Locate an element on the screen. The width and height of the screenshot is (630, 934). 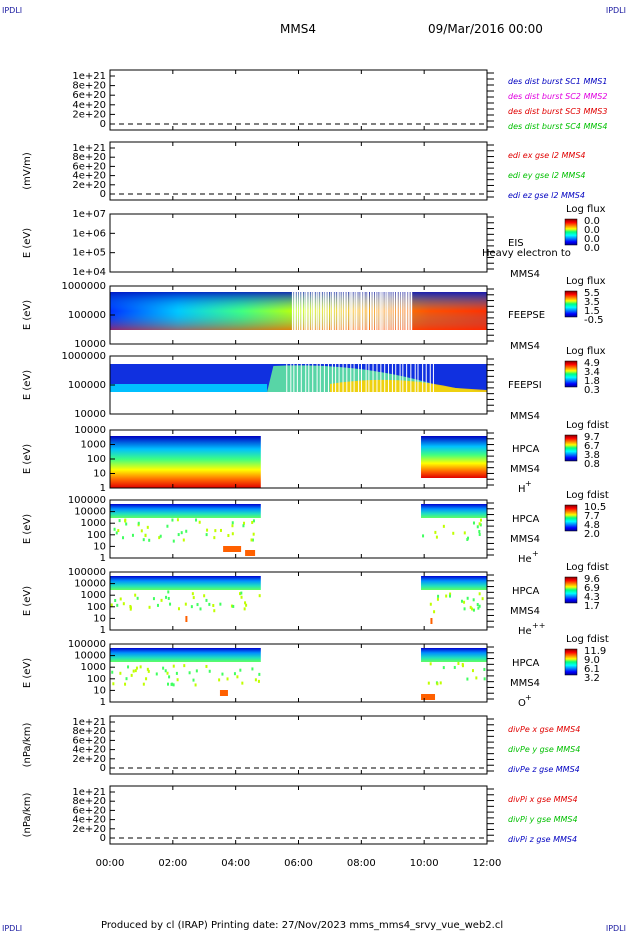
legend-entry: divPi y gse MMS4 is located at coordinates (543, 819).